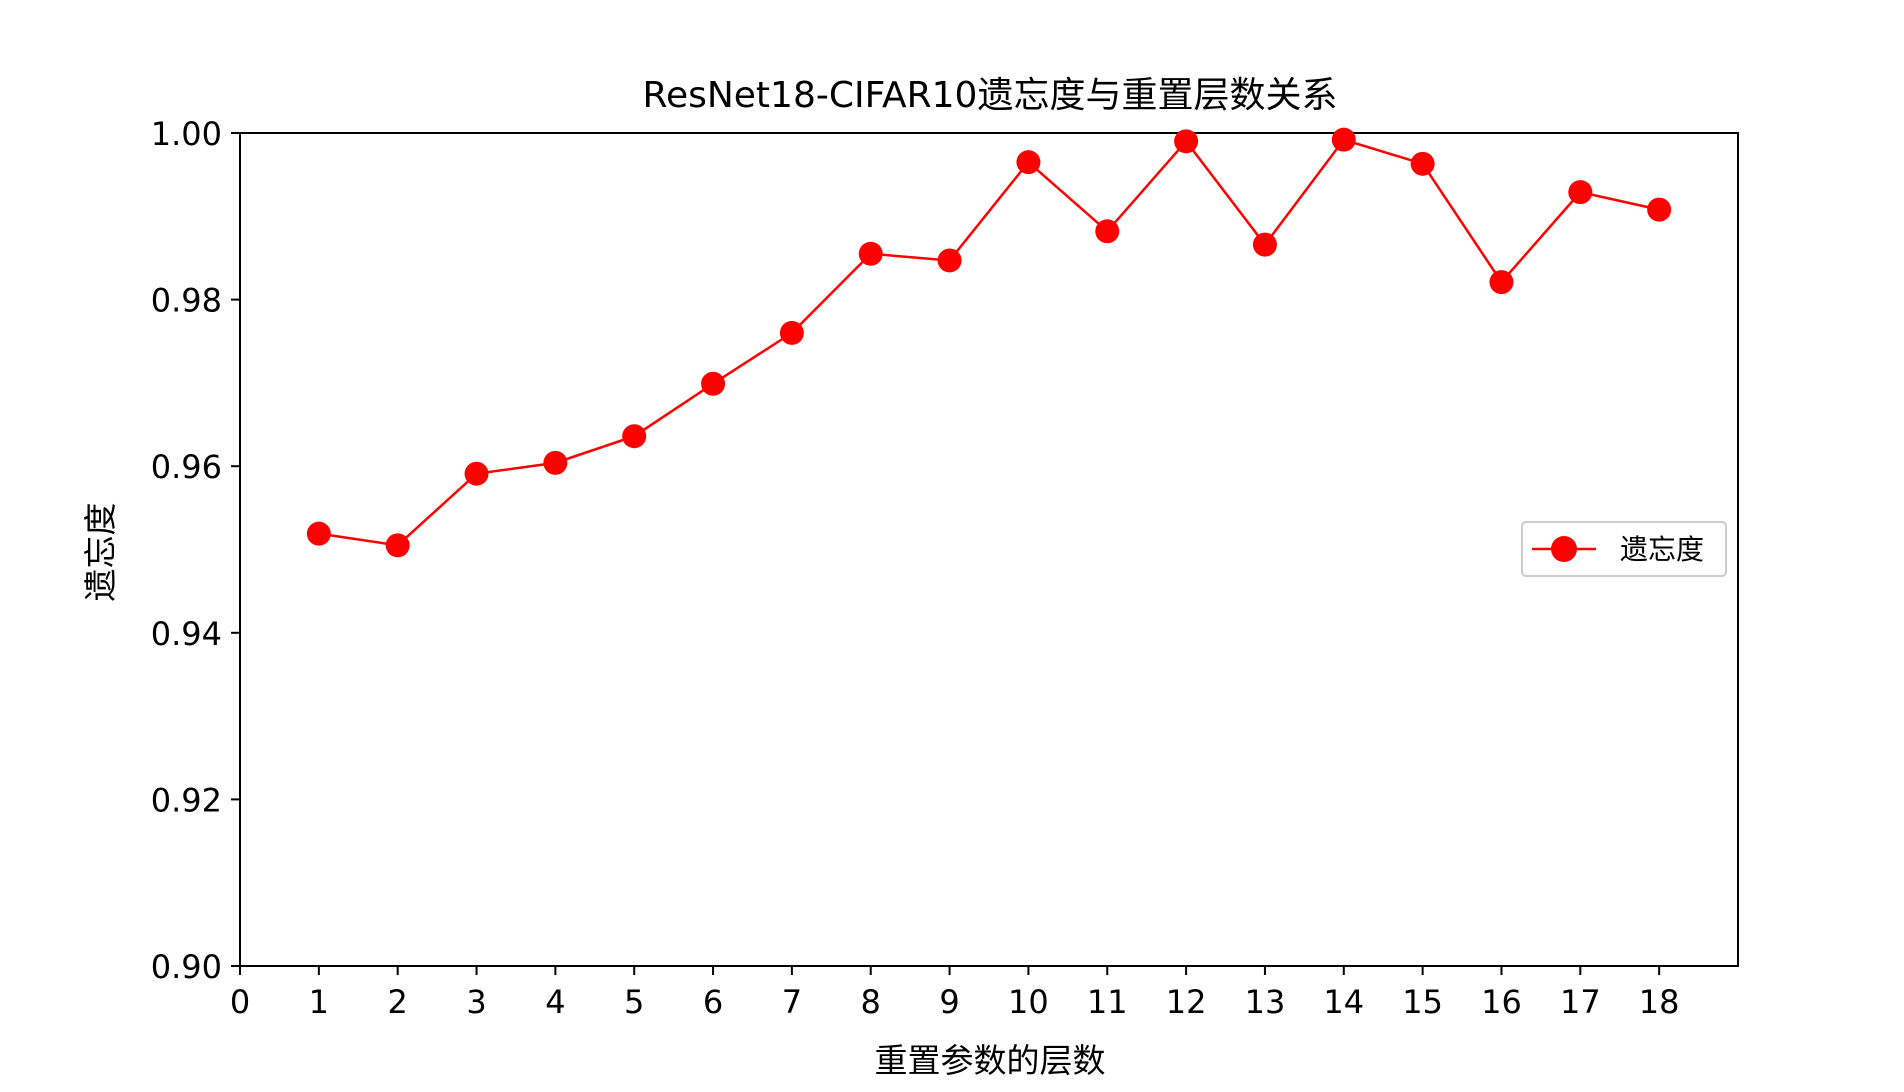  I want to click on x-tick-label: 13, so click(1265, 1002).